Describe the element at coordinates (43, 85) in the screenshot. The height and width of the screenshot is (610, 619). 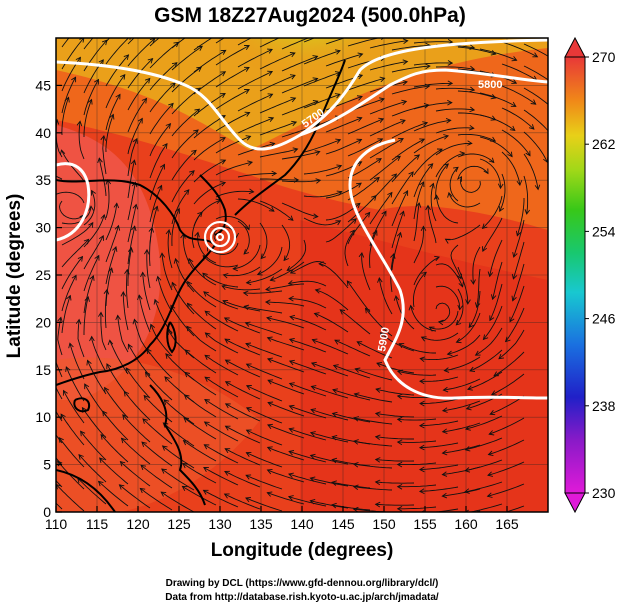
I see `y-tick-label: 45` at that location.